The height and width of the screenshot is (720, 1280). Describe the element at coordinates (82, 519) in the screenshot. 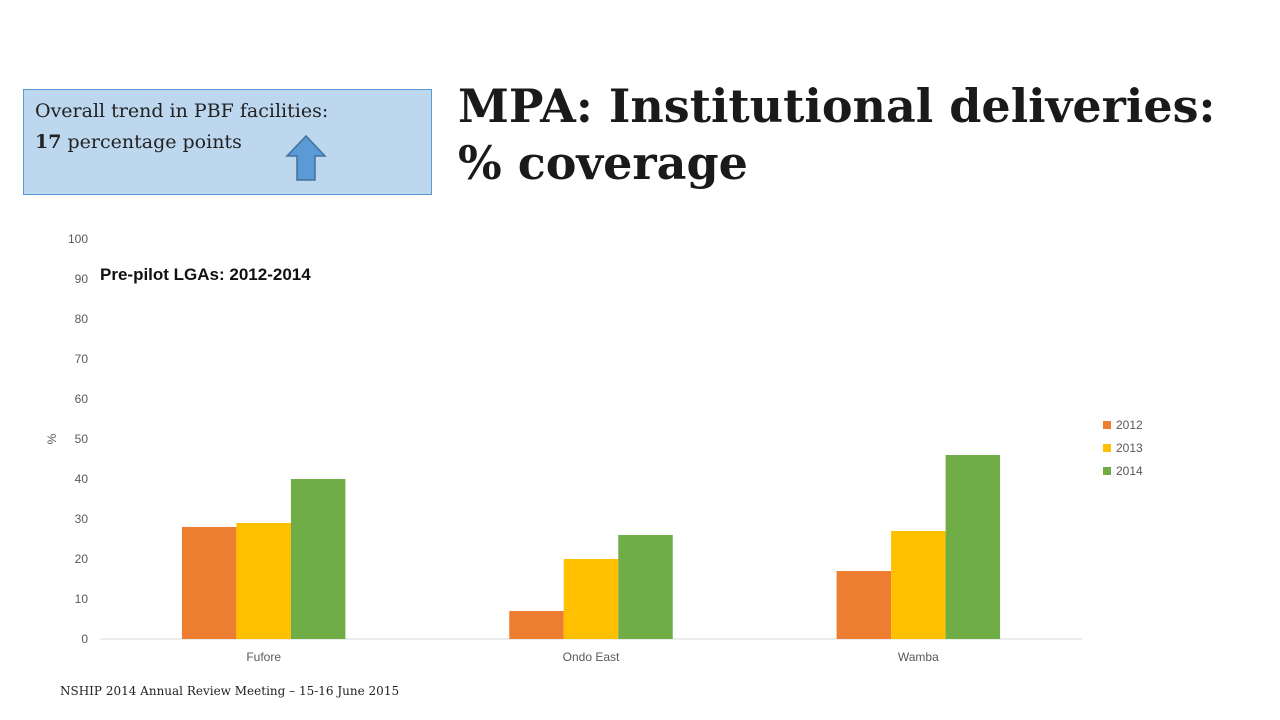

I see `y-tick-label: 30` at that location.